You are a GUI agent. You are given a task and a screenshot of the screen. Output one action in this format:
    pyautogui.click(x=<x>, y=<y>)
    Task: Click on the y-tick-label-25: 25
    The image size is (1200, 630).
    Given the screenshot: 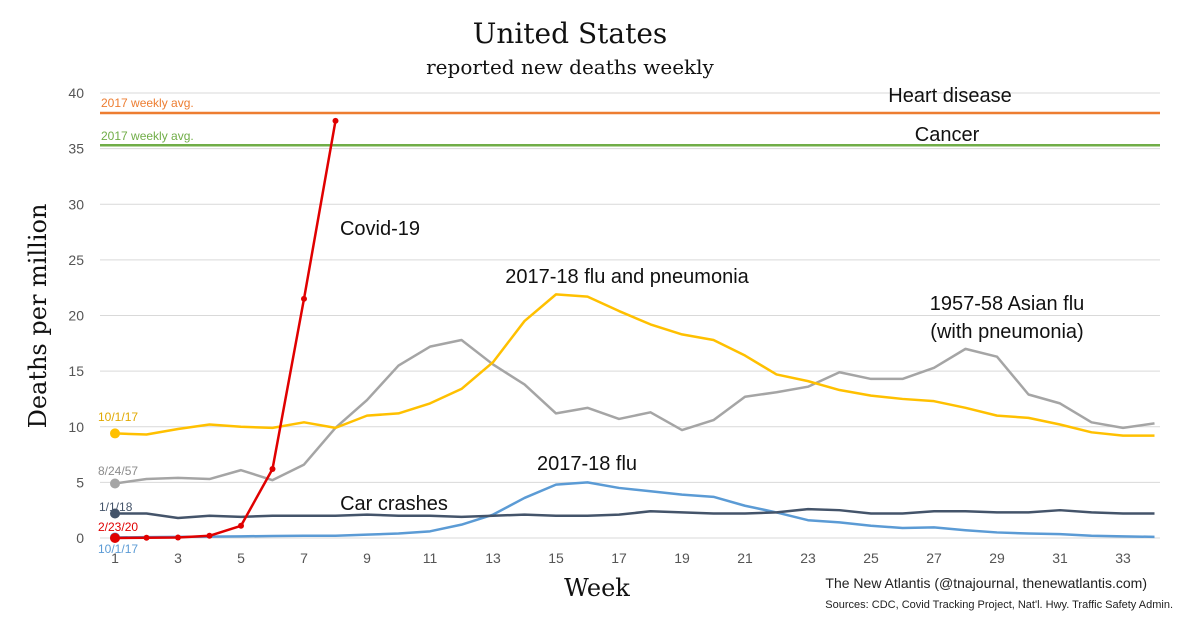 What is the action you would take?
    pyautogui.click(x=76, y=260)
    